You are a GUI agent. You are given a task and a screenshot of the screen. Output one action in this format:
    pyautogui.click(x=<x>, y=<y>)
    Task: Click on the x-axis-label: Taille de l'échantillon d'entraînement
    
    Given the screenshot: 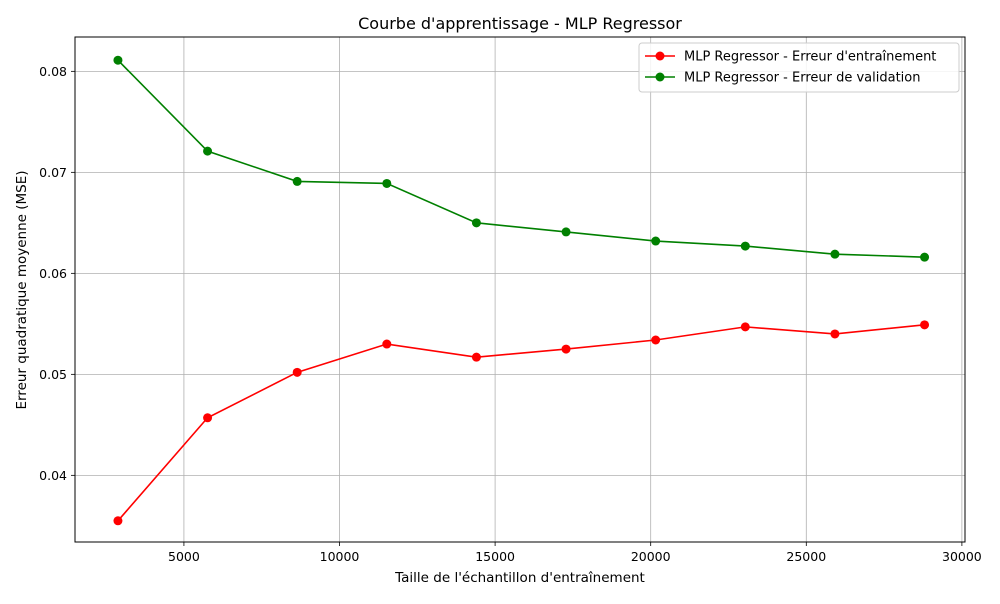 What is the action you would take?
    pyautogui.click(x=519, y=578)
    